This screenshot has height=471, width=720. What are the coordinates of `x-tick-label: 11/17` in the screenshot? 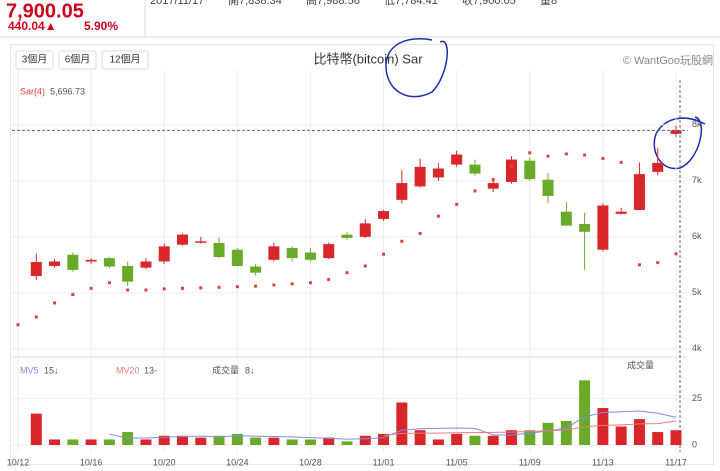 It's located at (676, 462).